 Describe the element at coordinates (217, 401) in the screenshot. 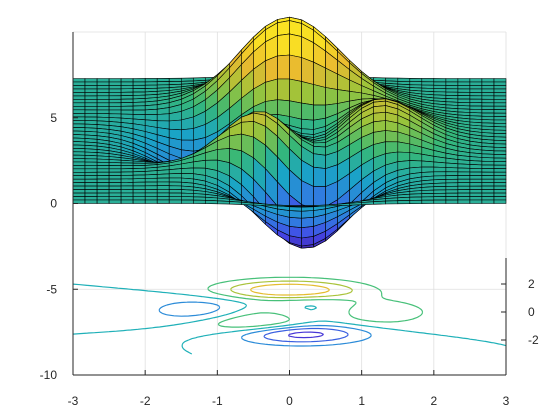

I see `x-tick-label: -1` at that location.